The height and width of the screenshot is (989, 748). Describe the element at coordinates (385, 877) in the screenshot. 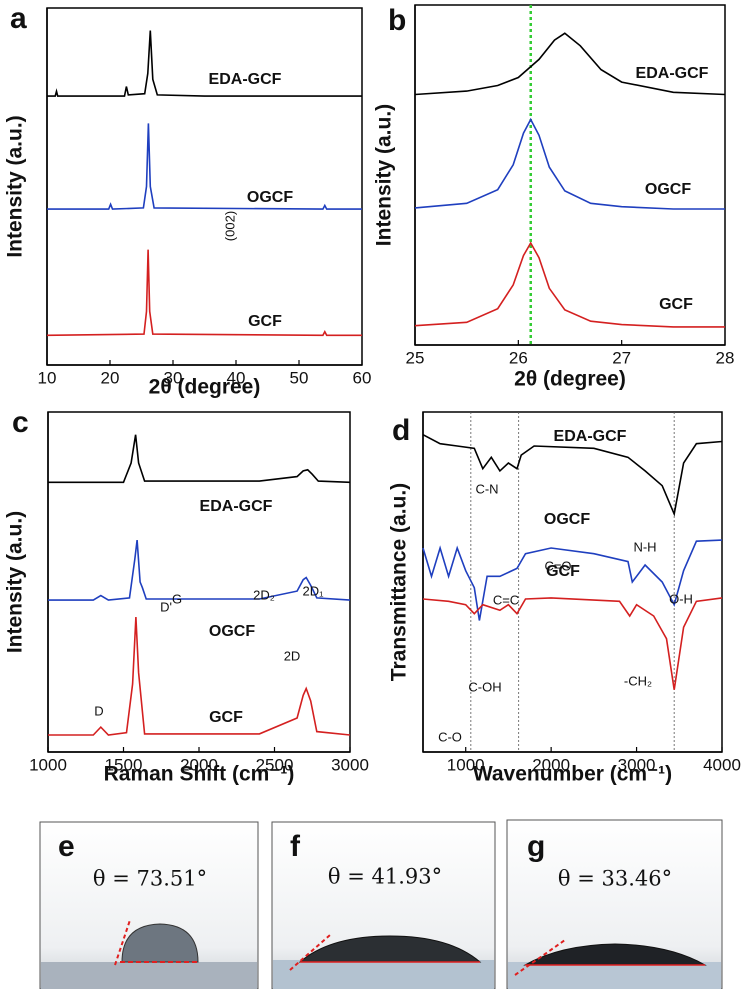

I see `contact-angle: θ = 41.93°` at that location.